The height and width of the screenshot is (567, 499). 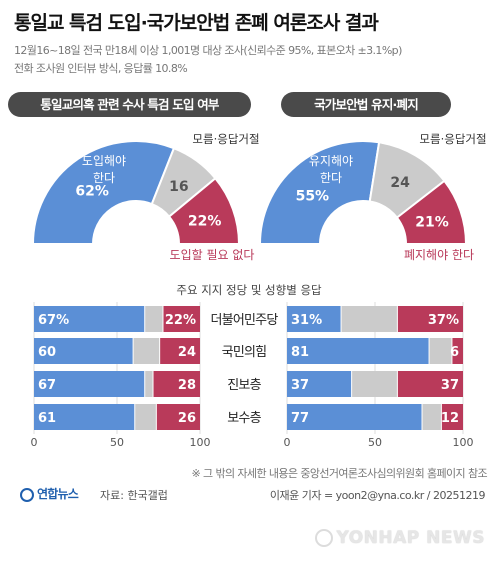 What do you see at coordinates (313, 197) in the screenshot?
I see `security-law-slice-0-value: 55%` at bounding box center [313, 197].